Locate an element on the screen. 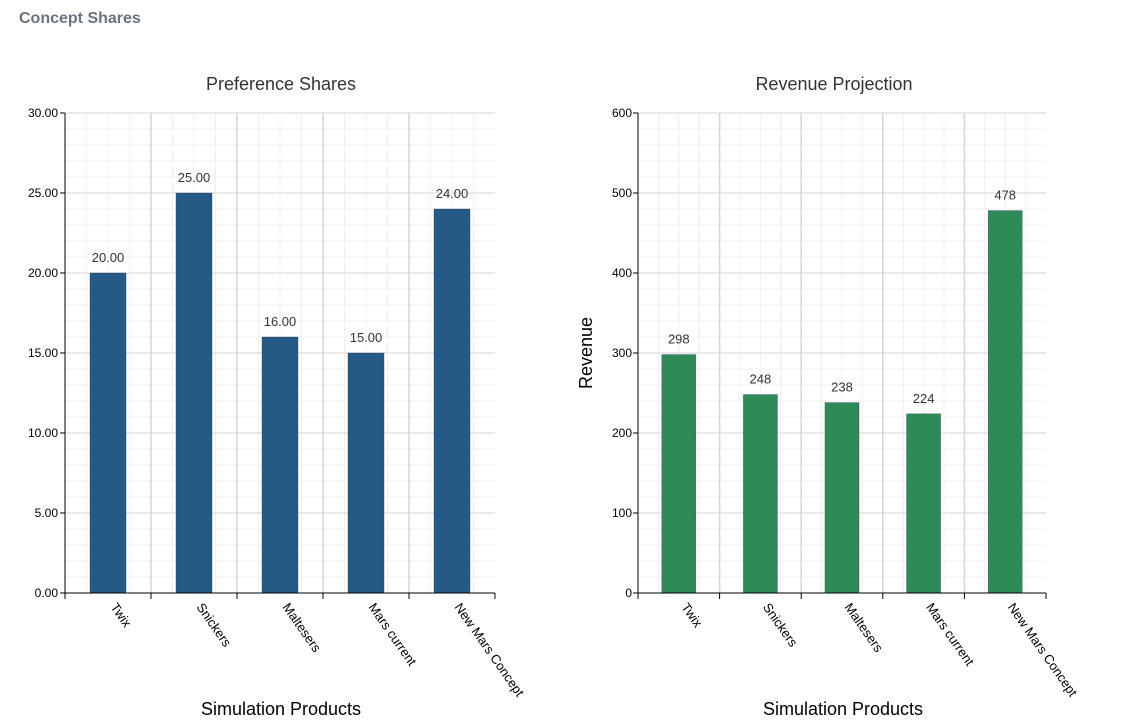 The width and height of the screenshot is (1123, 727). chart2-y-tick-label: 600 is located at coordinates (622, 113).